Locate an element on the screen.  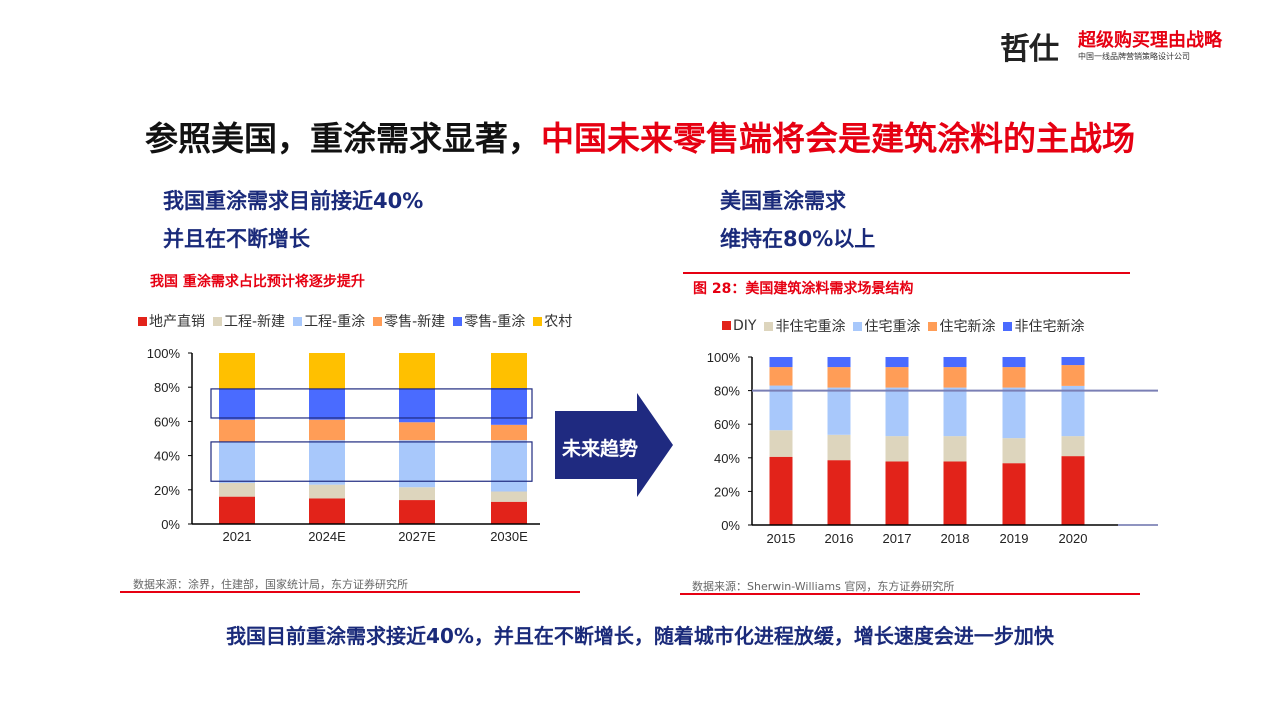
title-red: 中国未来零售端将会是建筑涂料的主战场 is located at coordinates (838, 138).